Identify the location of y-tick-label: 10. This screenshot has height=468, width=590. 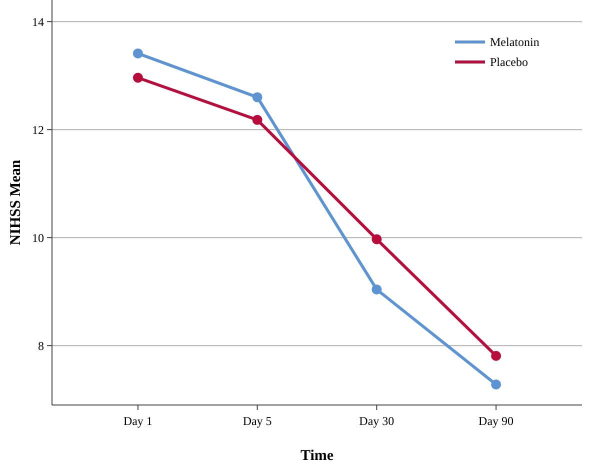
(38, 237).